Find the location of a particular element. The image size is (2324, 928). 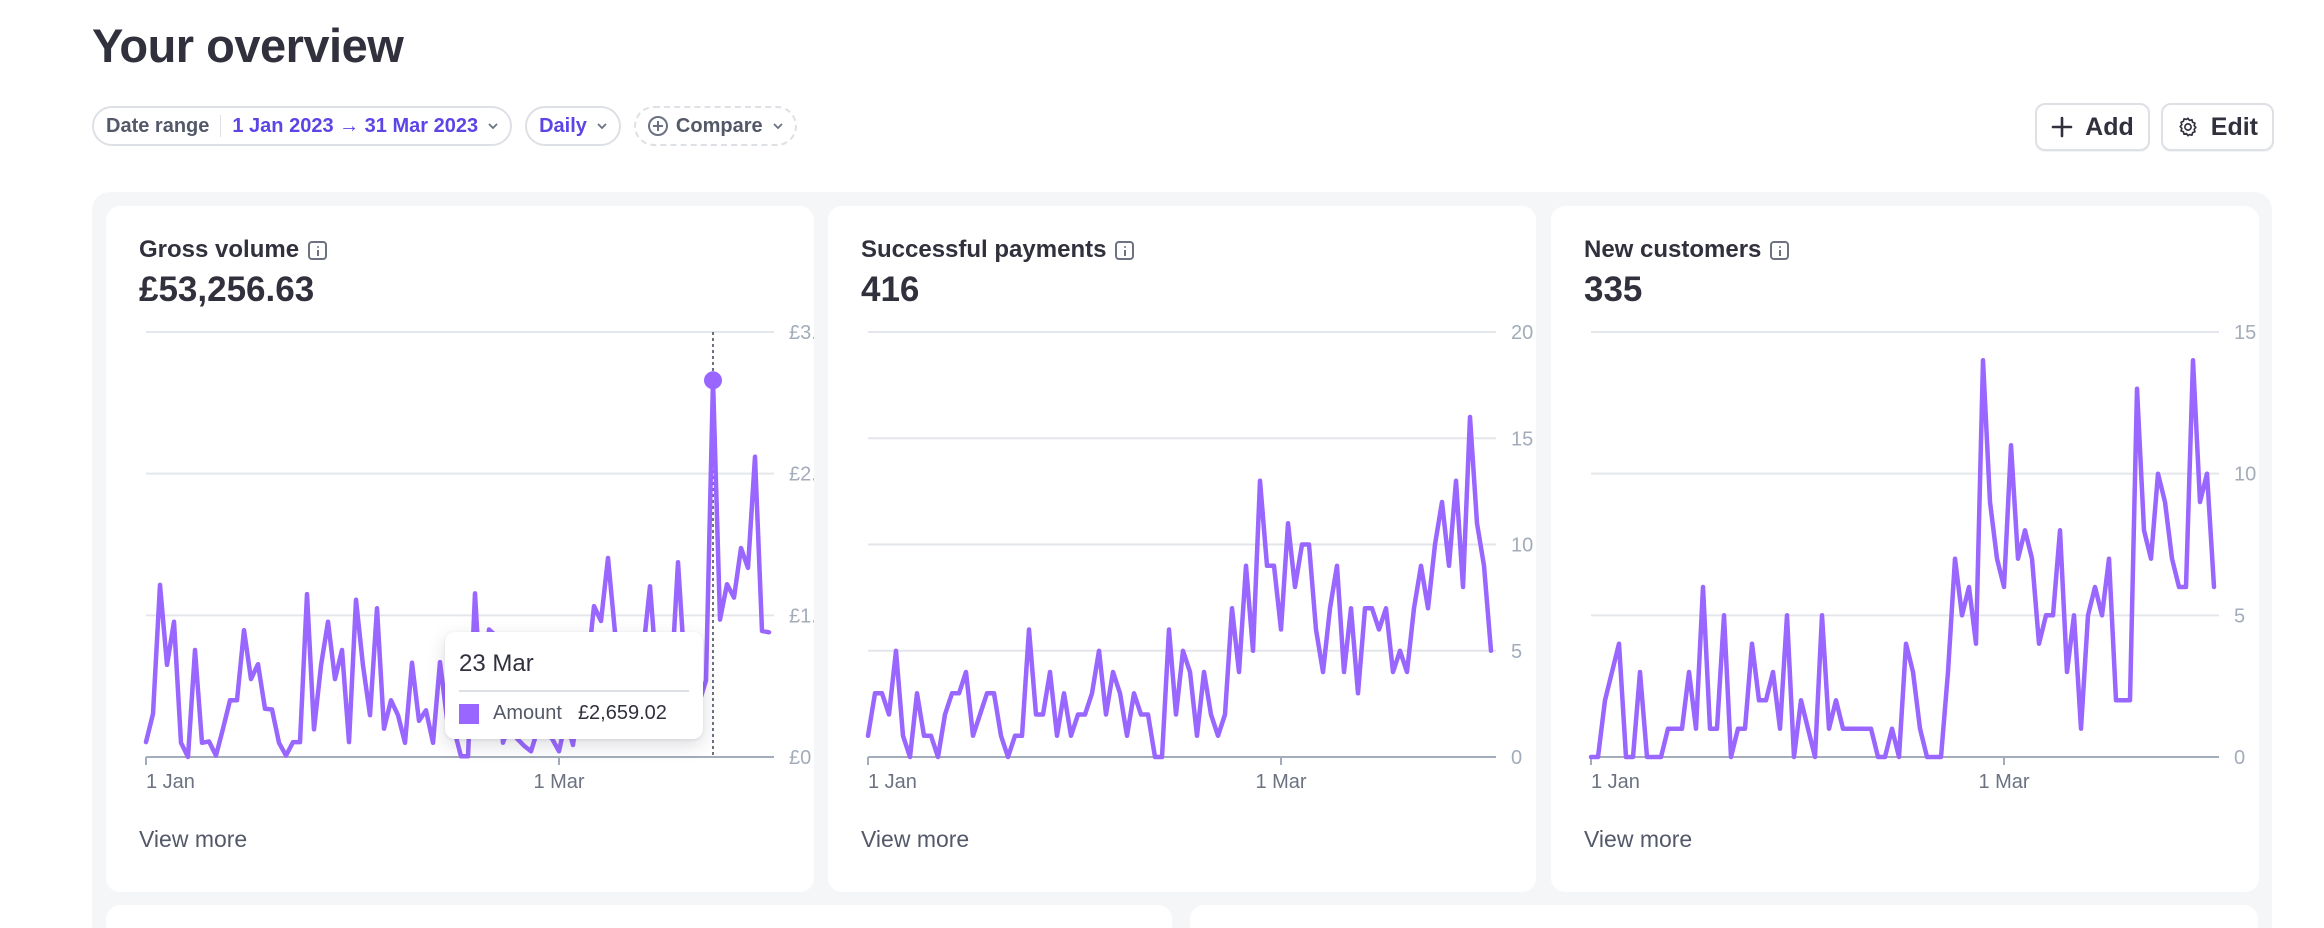

date-range-filter: Date range 1 Jan 2023 → 31 Mar 2023 is located at coordinates (302, 126).